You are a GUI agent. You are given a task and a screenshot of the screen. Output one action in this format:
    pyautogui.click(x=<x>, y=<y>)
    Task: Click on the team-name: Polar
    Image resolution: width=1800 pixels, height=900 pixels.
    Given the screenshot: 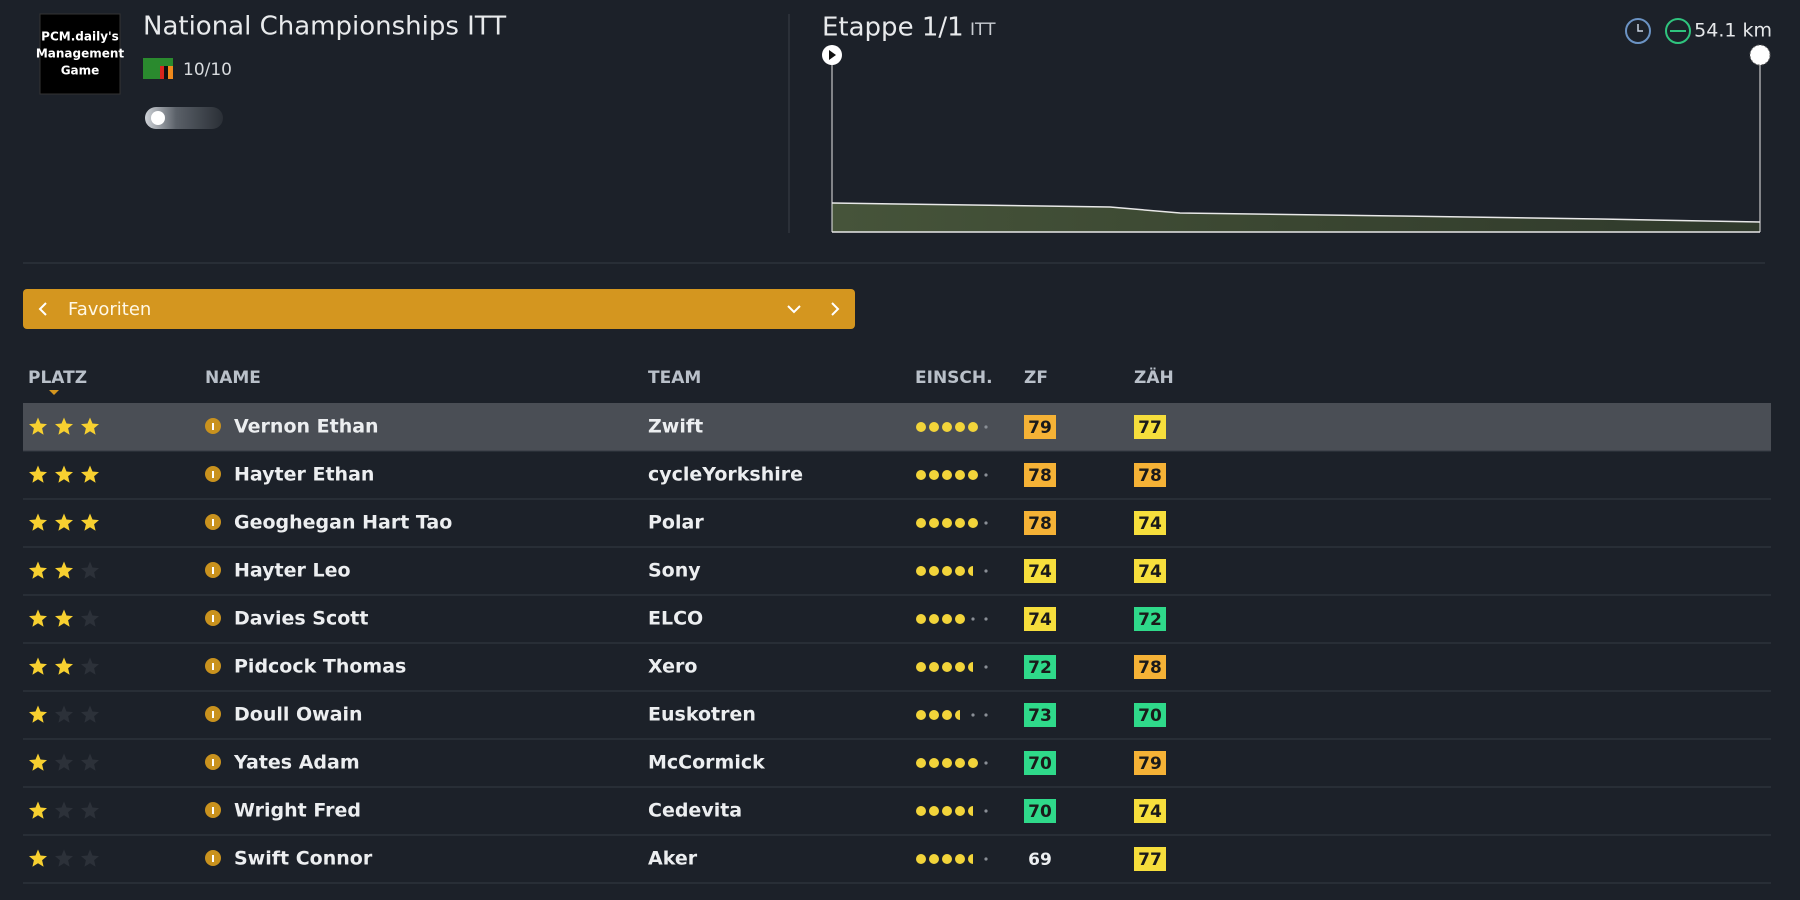 What is the action you would take?
    pyautogui.click(x=676, y=523)
    